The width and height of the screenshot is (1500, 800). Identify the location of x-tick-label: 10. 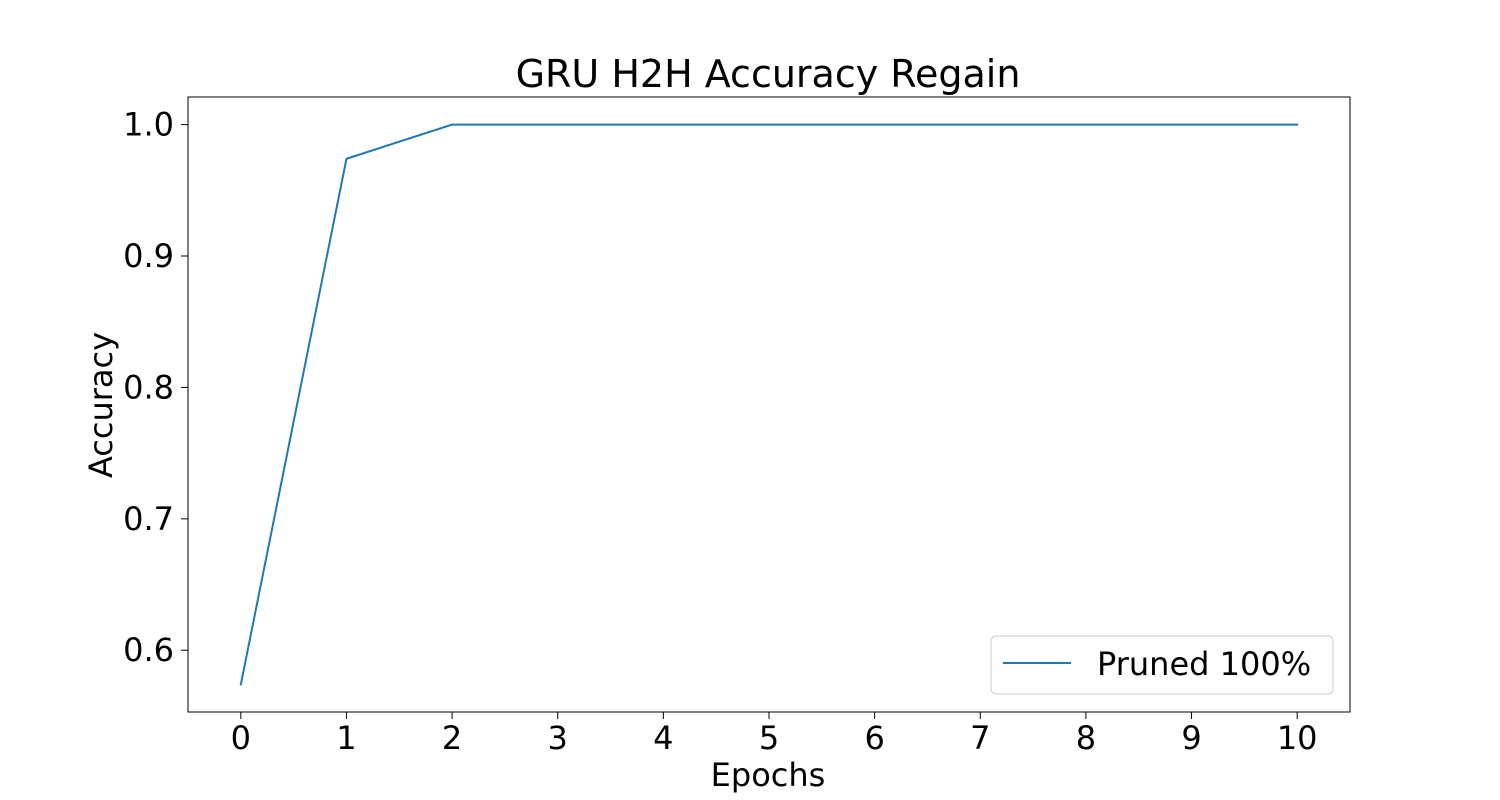
(1297, 738).